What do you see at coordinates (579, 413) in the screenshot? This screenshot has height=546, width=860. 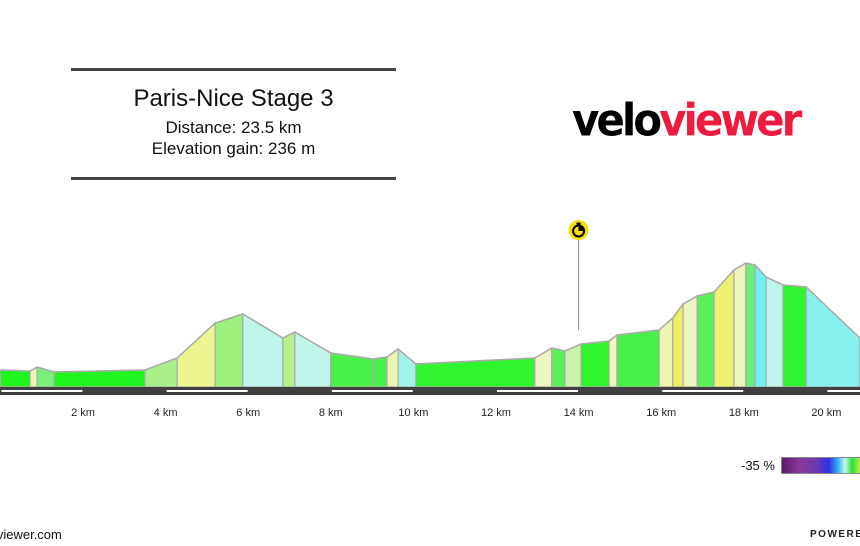 I see `x-tick-label: 14 km` at bounding box center [579, 413].